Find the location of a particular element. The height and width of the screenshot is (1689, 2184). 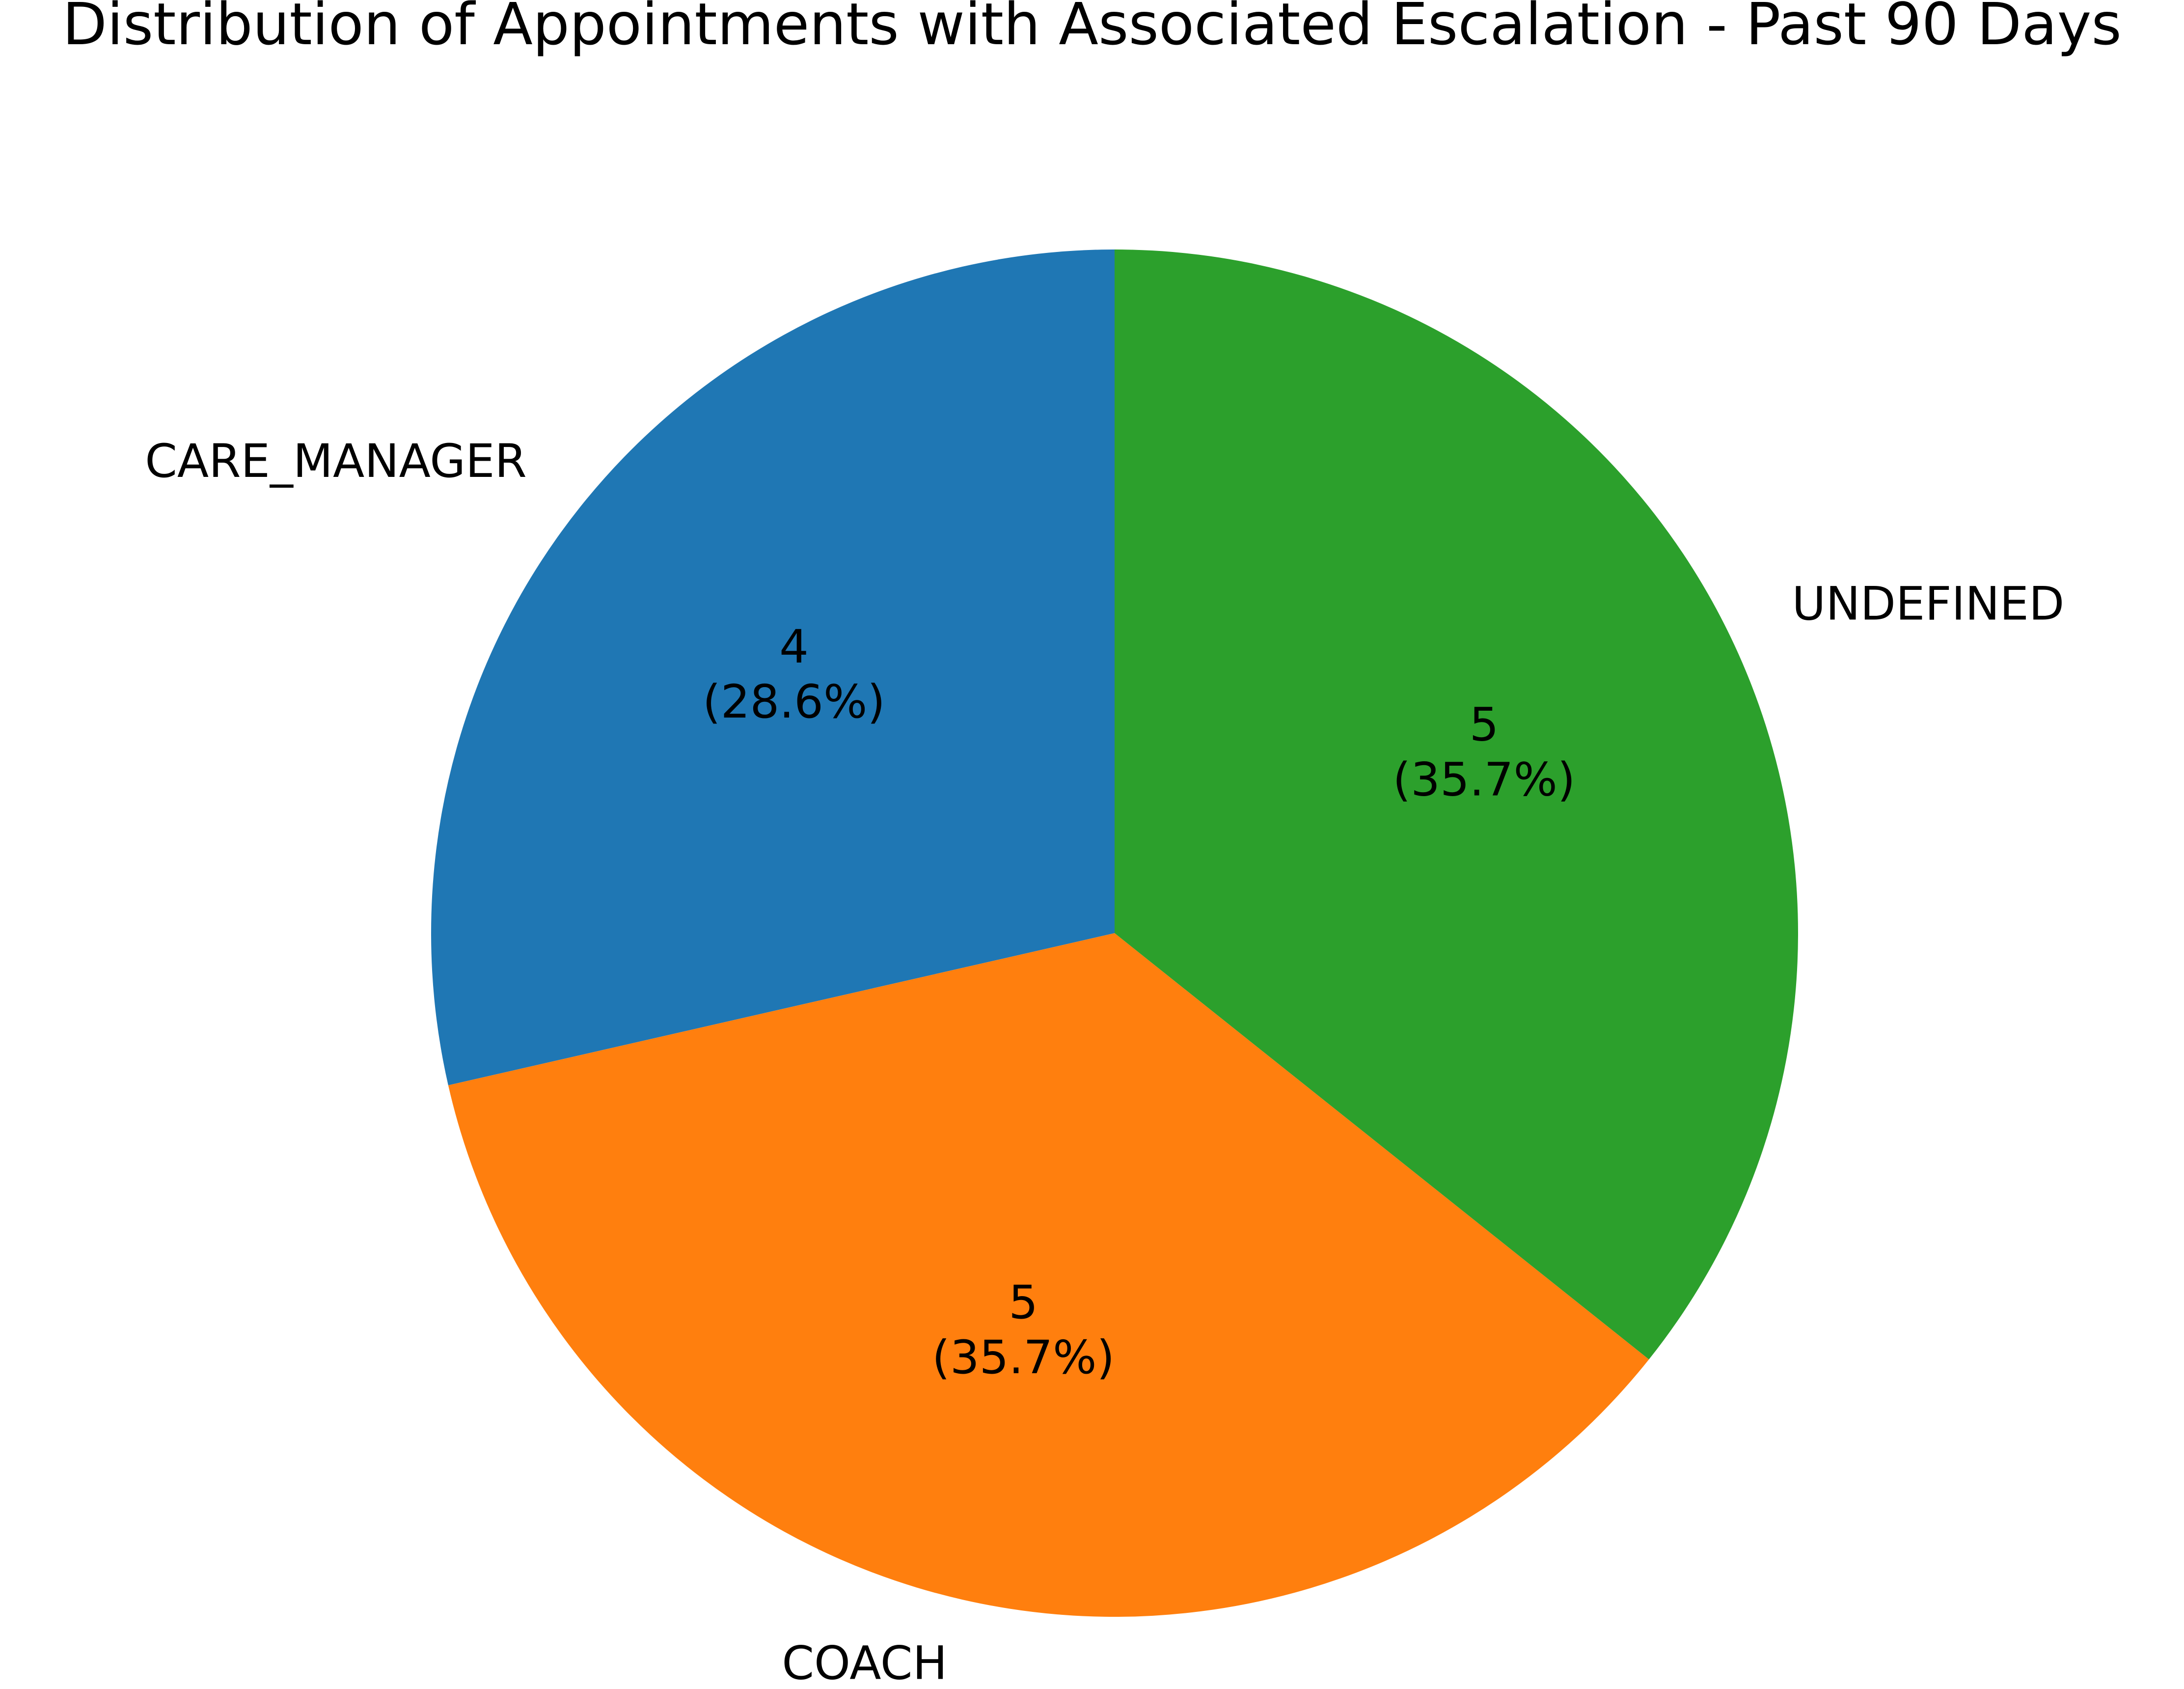

slice-percent-care-manager: (28.6%) is located at coordinates (794, 702).